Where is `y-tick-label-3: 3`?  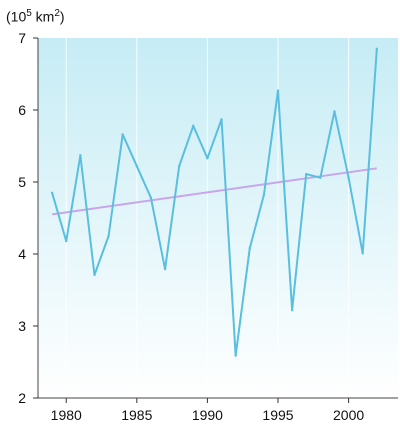
y-tick-label-3: 3 is located at coordinates (22, 326).